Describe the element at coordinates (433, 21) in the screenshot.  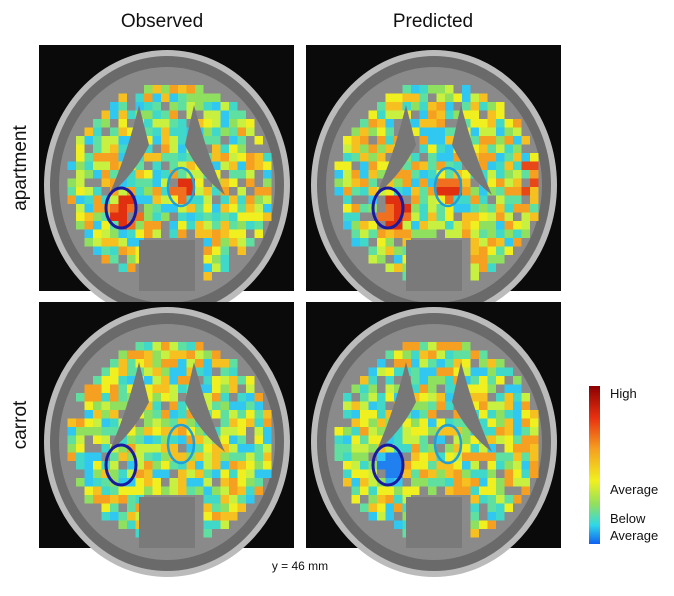
I see `column-title: Predicted` at that location.